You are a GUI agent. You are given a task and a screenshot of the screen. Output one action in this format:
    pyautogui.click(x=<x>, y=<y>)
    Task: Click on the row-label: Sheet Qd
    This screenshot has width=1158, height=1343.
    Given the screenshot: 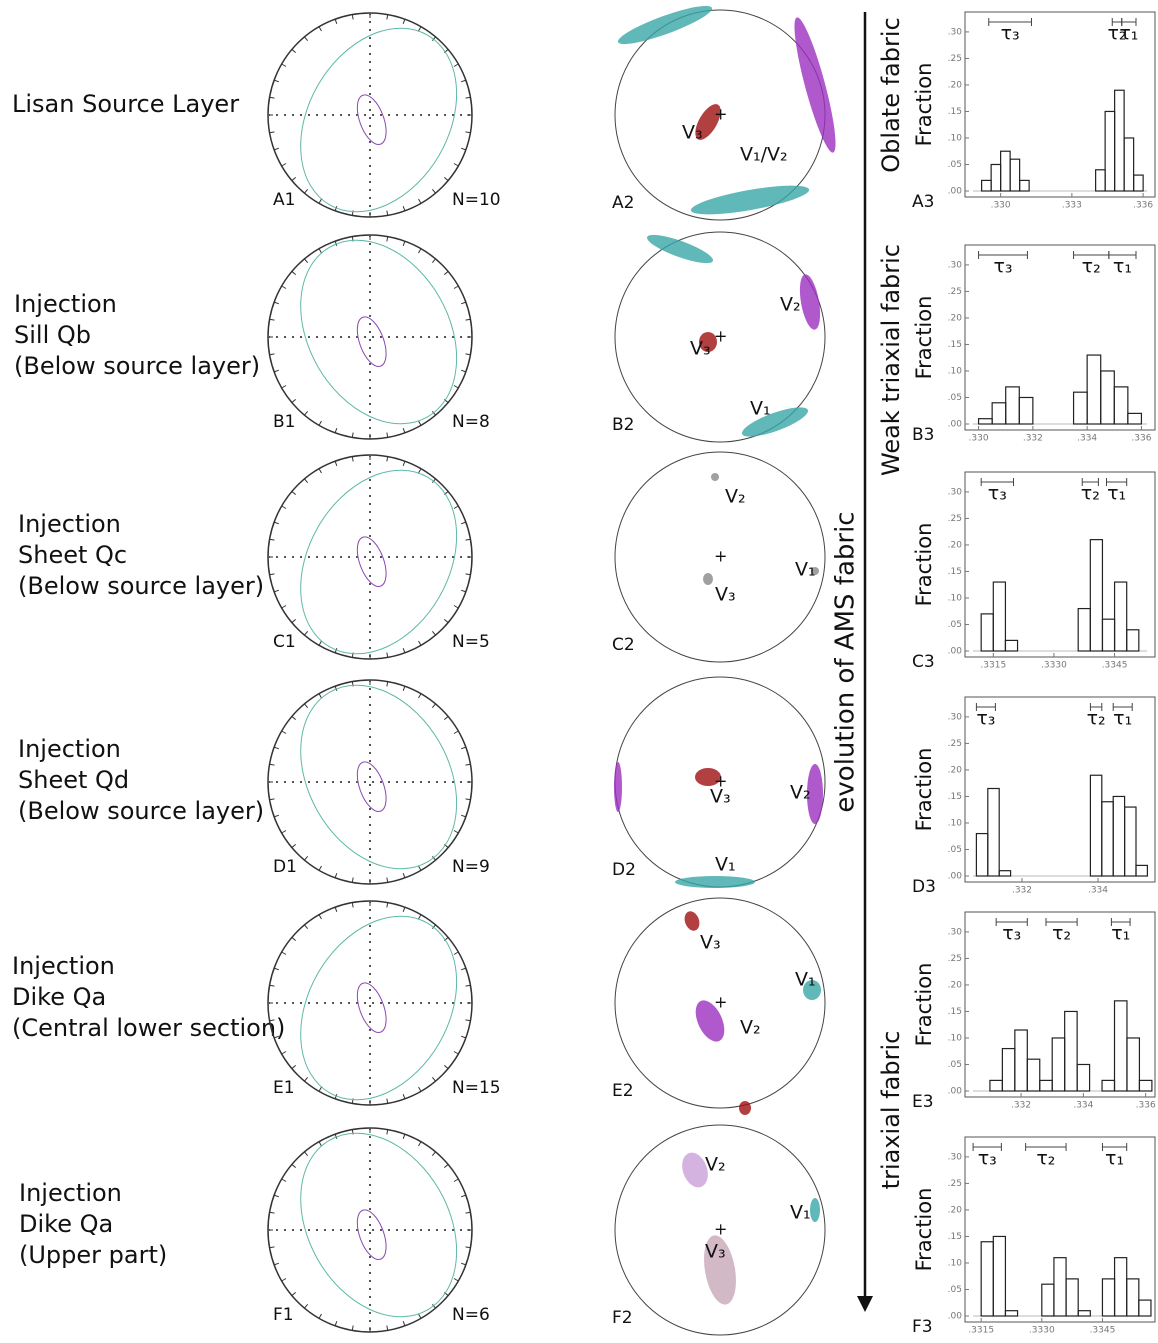 What is the action you would take?
    pyautogui.click(x=73, y=780)
    